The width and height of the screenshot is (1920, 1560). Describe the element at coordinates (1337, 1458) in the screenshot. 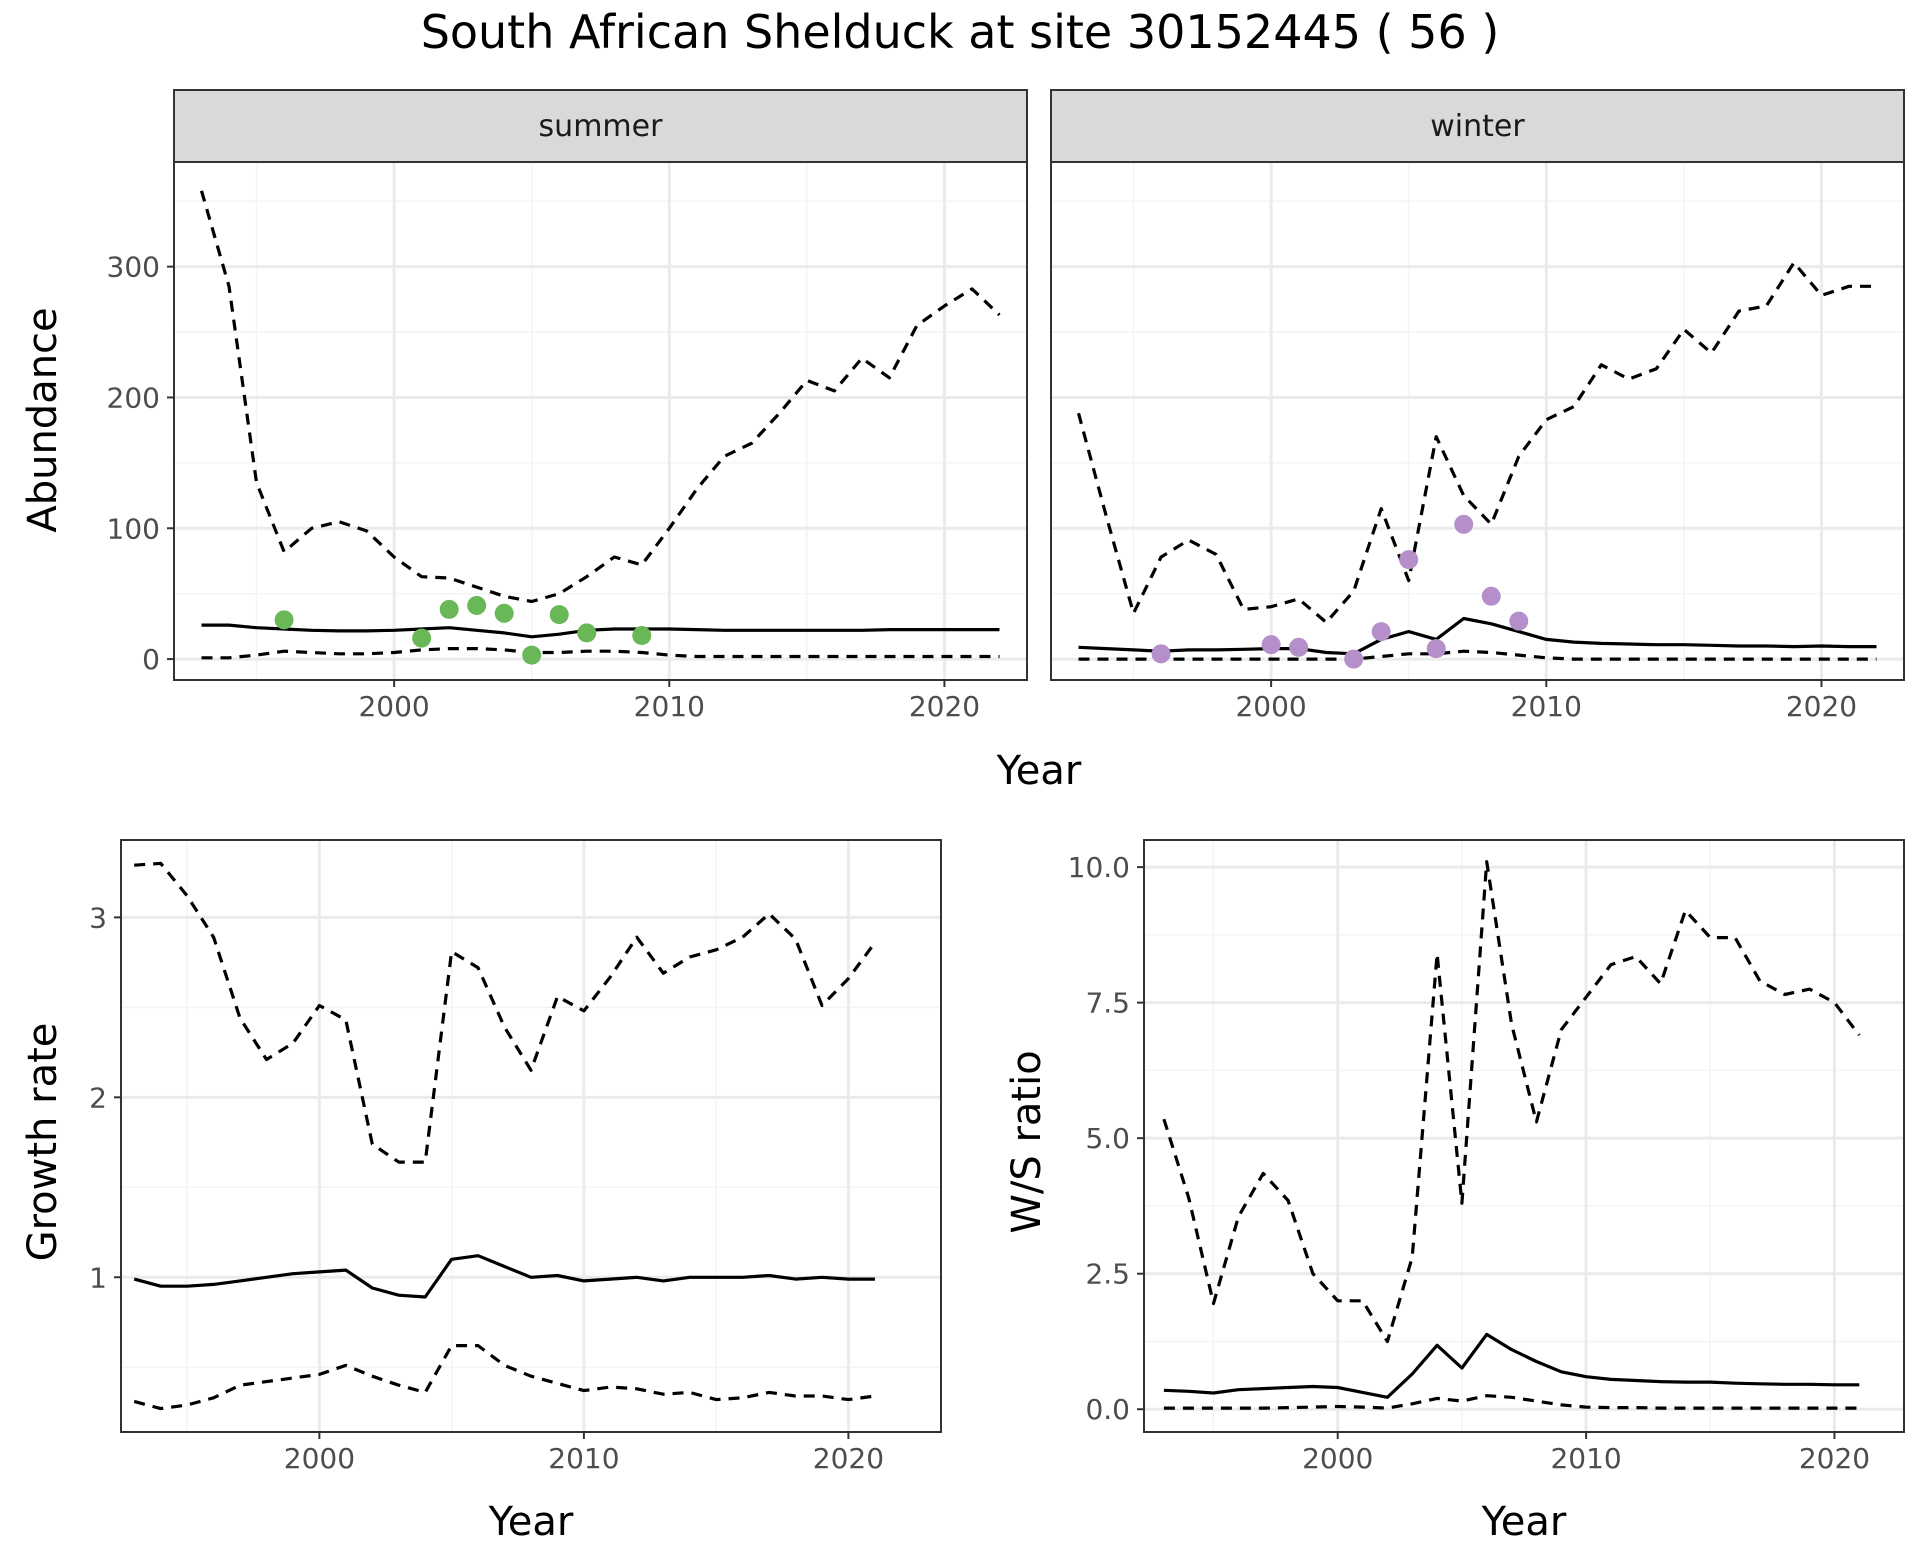

I see `ratio-x-tick-label: 2000` at that location.